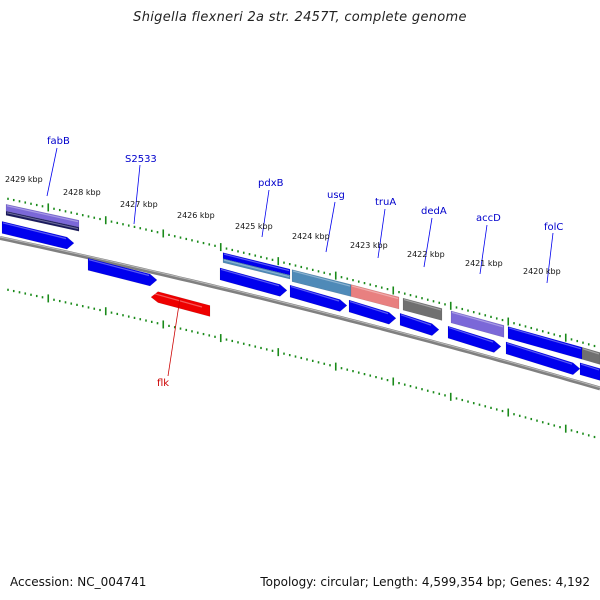 This screenshot has height=600, width=600. I want to click on cds-edge, so click(589, 371).